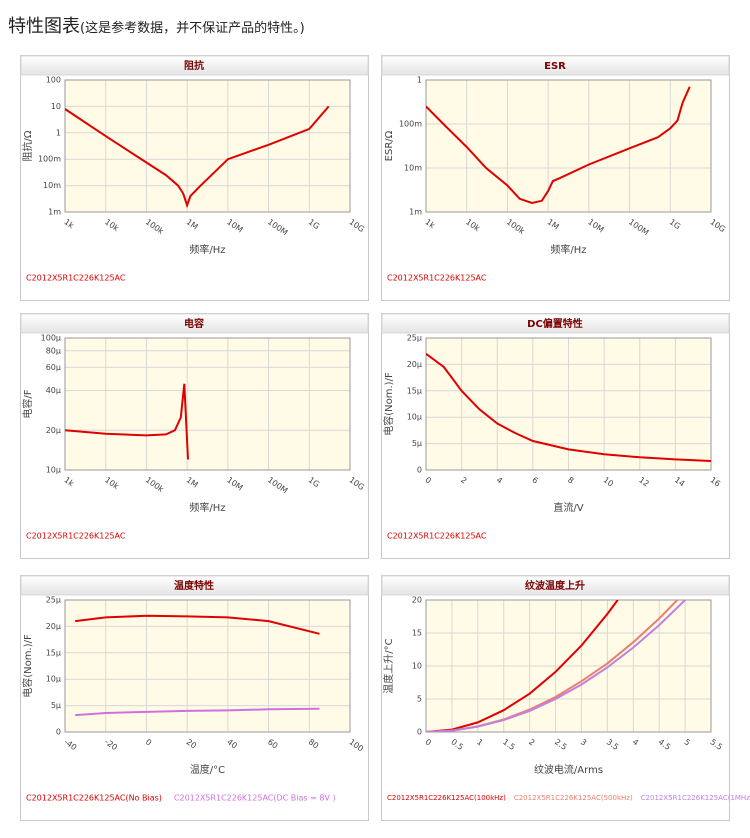  I want to click on x-tick-label: 3, so click(583, 742).